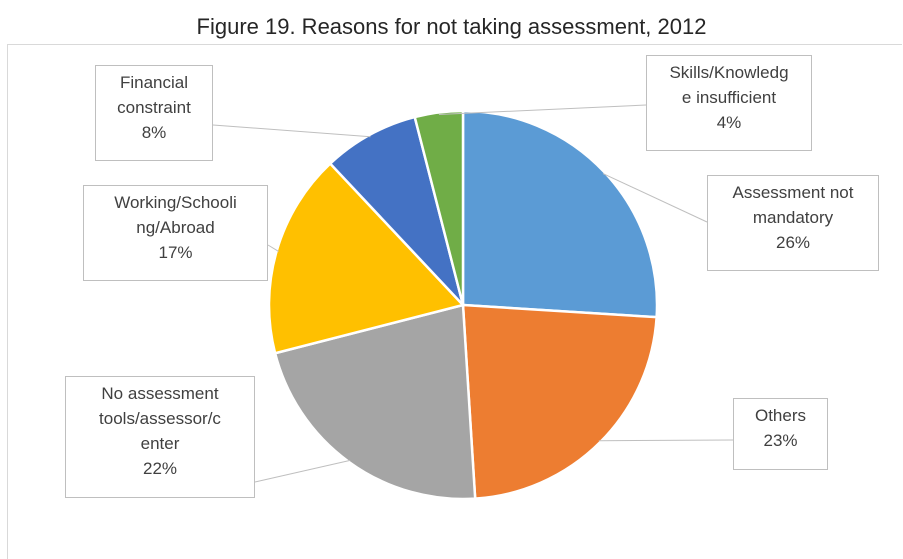 This screenshot has width=903, height=559. Describe the element at coordinates (559, 401) in the screenshot. I see `pie-slice-others` at that location.